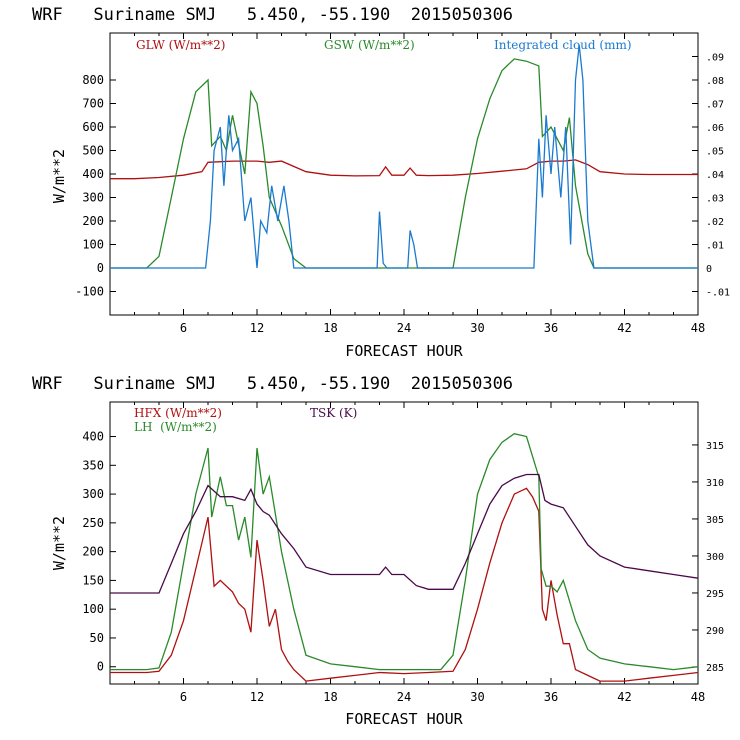  Describe the element at coordinates (715, 58) in the screenshot. I see `y2-tick-label: .09` at that location.